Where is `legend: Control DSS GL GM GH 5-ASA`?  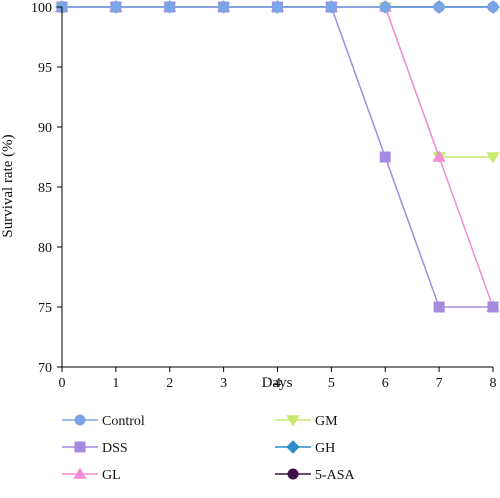
legend: Control DSS GL GM GH 5-ASA is located at coordinates (209, 448).